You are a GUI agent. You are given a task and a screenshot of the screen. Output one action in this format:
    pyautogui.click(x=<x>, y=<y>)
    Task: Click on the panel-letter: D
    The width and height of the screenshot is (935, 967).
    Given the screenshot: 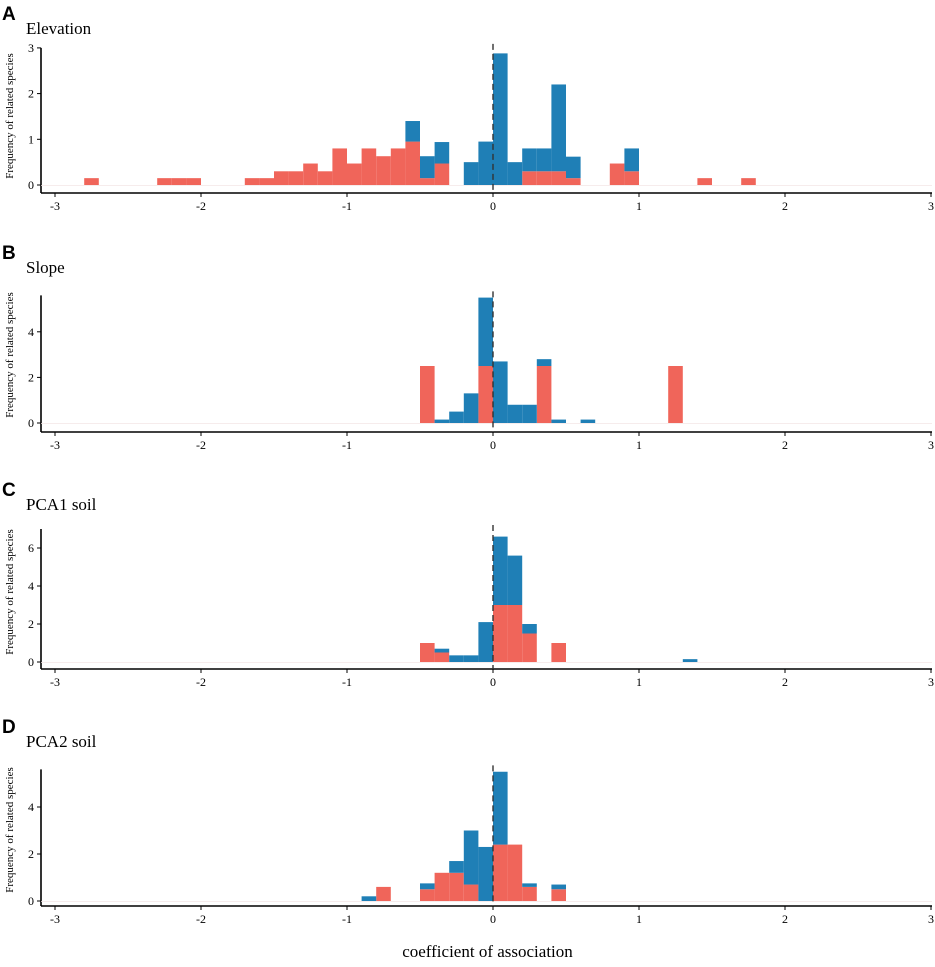 What is the action you would take?
    pyautogui.click(x=9, y=727)
    